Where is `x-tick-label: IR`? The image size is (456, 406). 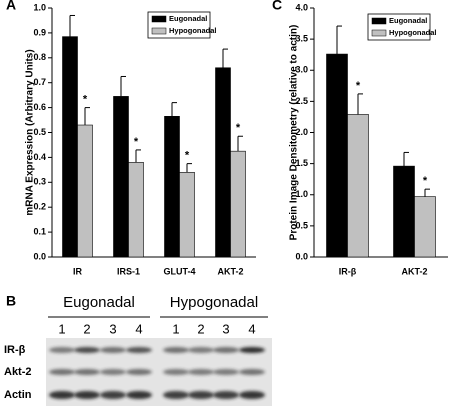
x-tick-label: IR is located at coordinates (78, 271).